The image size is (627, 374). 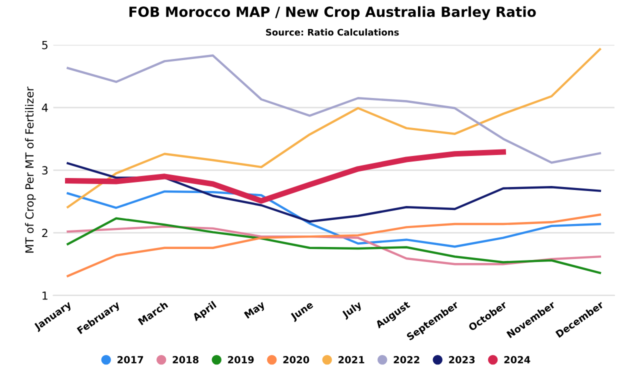 I want to click on legend-label: 2018, so click(x=185, y=360).